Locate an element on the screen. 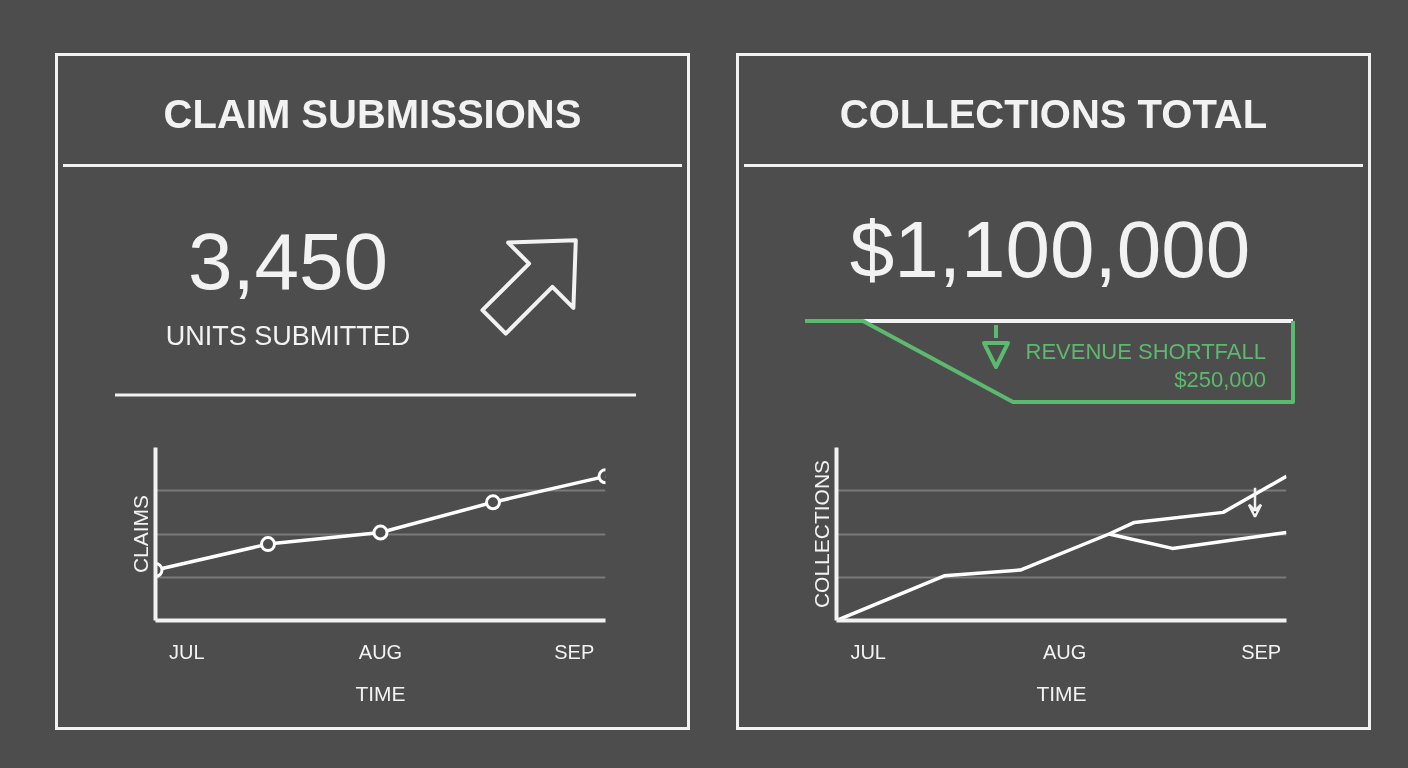  chart-title: COLLECTIONS TOTAL is located at coordinates (1053, 114).